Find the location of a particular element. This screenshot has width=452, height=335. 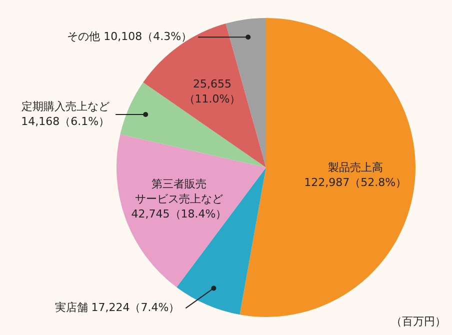

data-label: 25,655 （11.0%） is located at coordinates (212, 91).